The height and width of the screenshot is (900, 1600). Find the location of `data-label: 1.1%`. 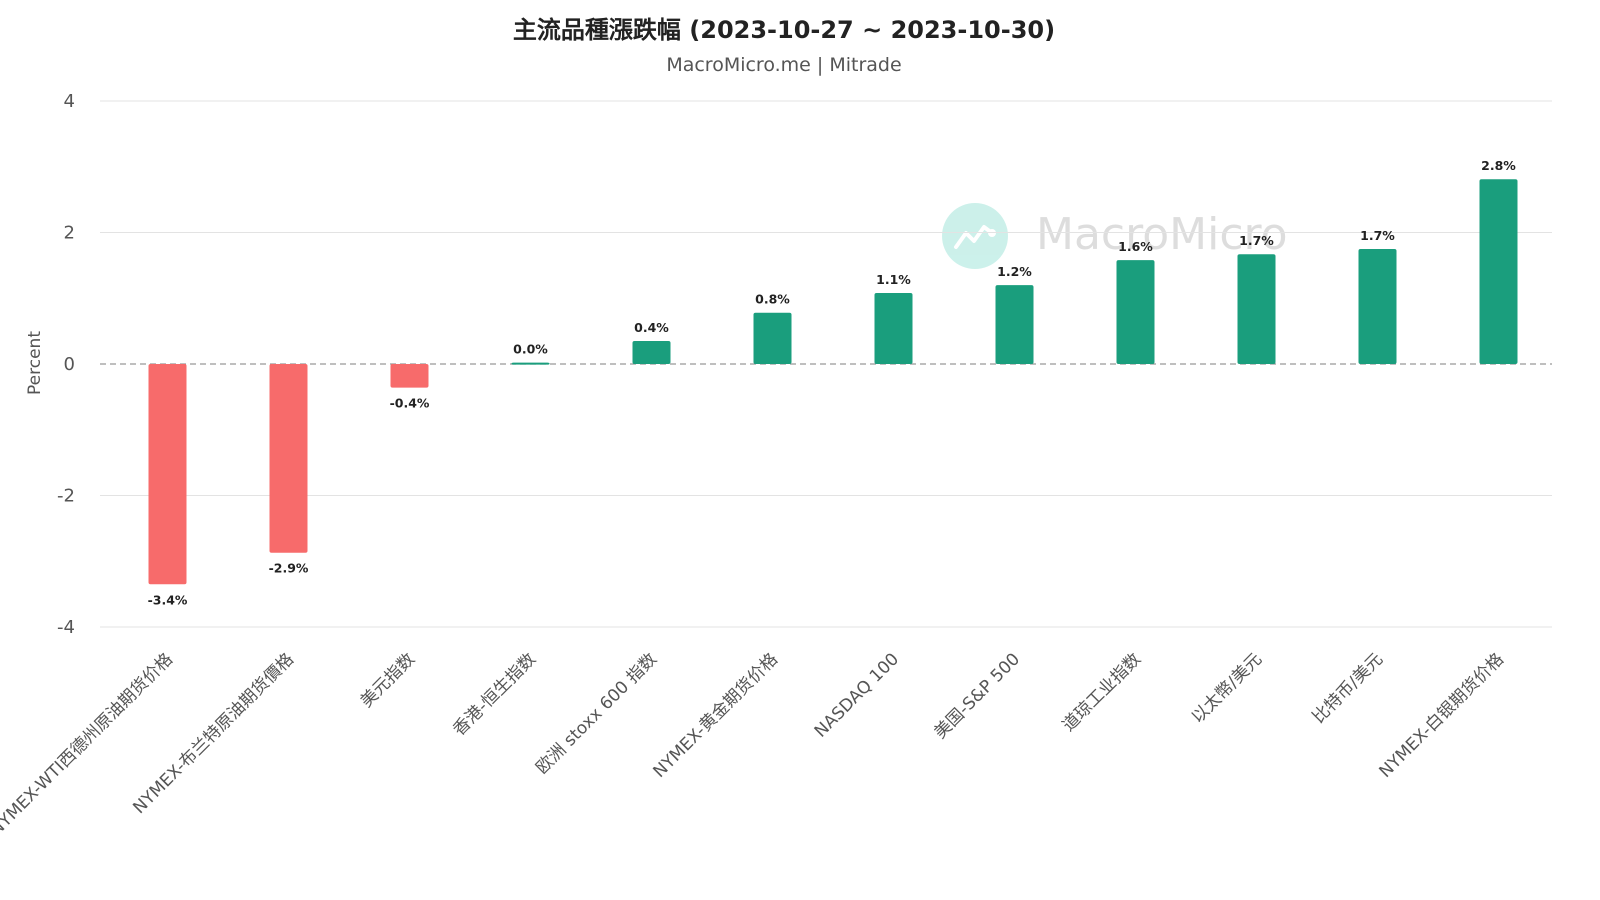

data-label: 1.1% is located at coordinates (893, 279).